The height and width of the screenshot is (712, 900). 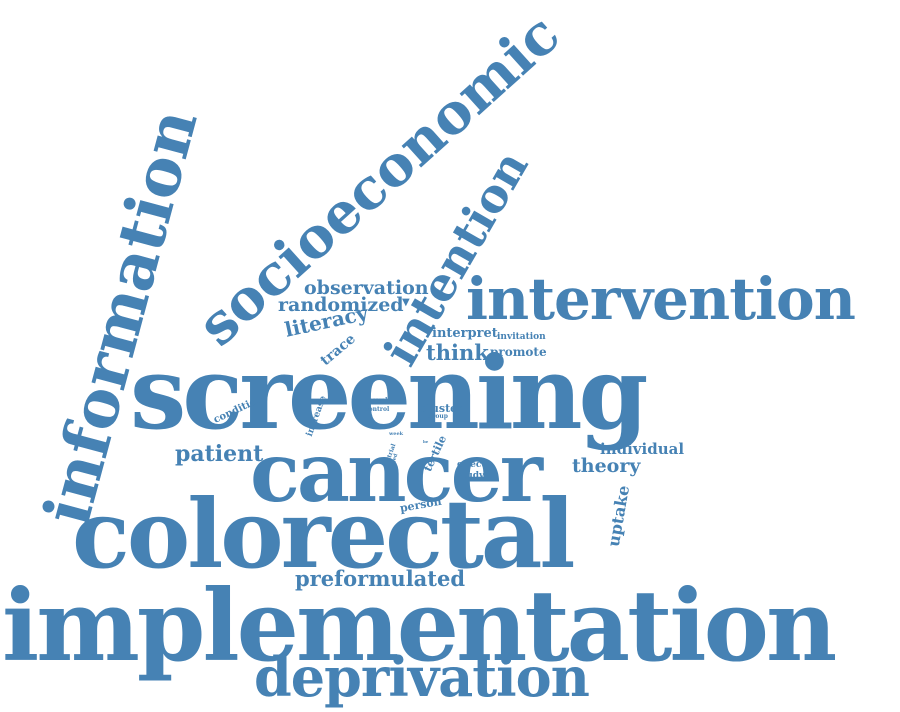 What do you see at coordinates (471, 476) in the screenshot?
I see `word-study: study` at bounding box center [471, 476].